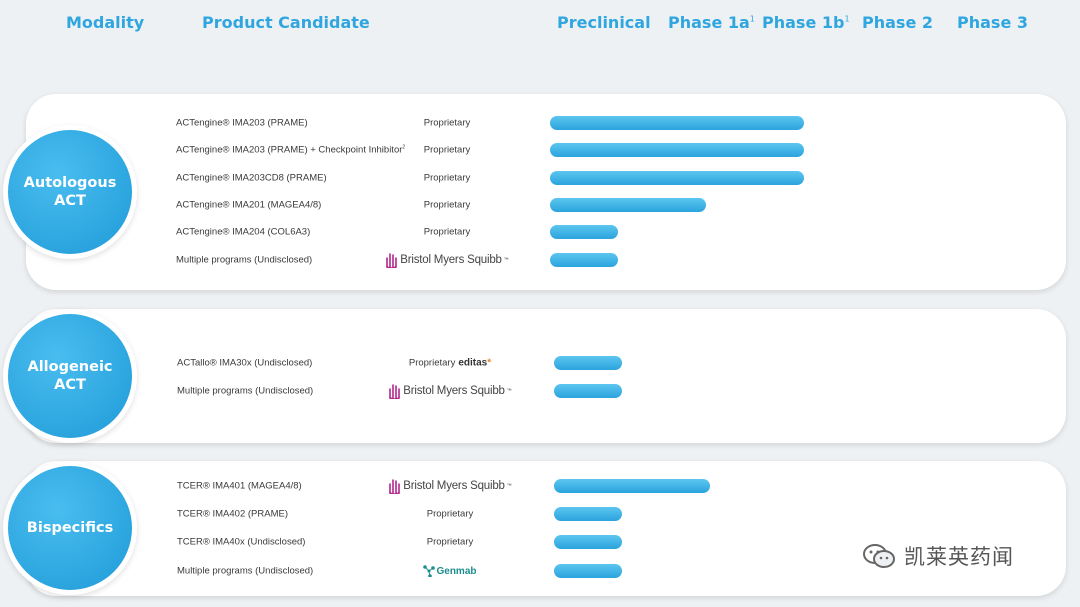 The image size is (1080, 607). I want to click on partner-cell: Proprietary editas*, so click(450, 363).